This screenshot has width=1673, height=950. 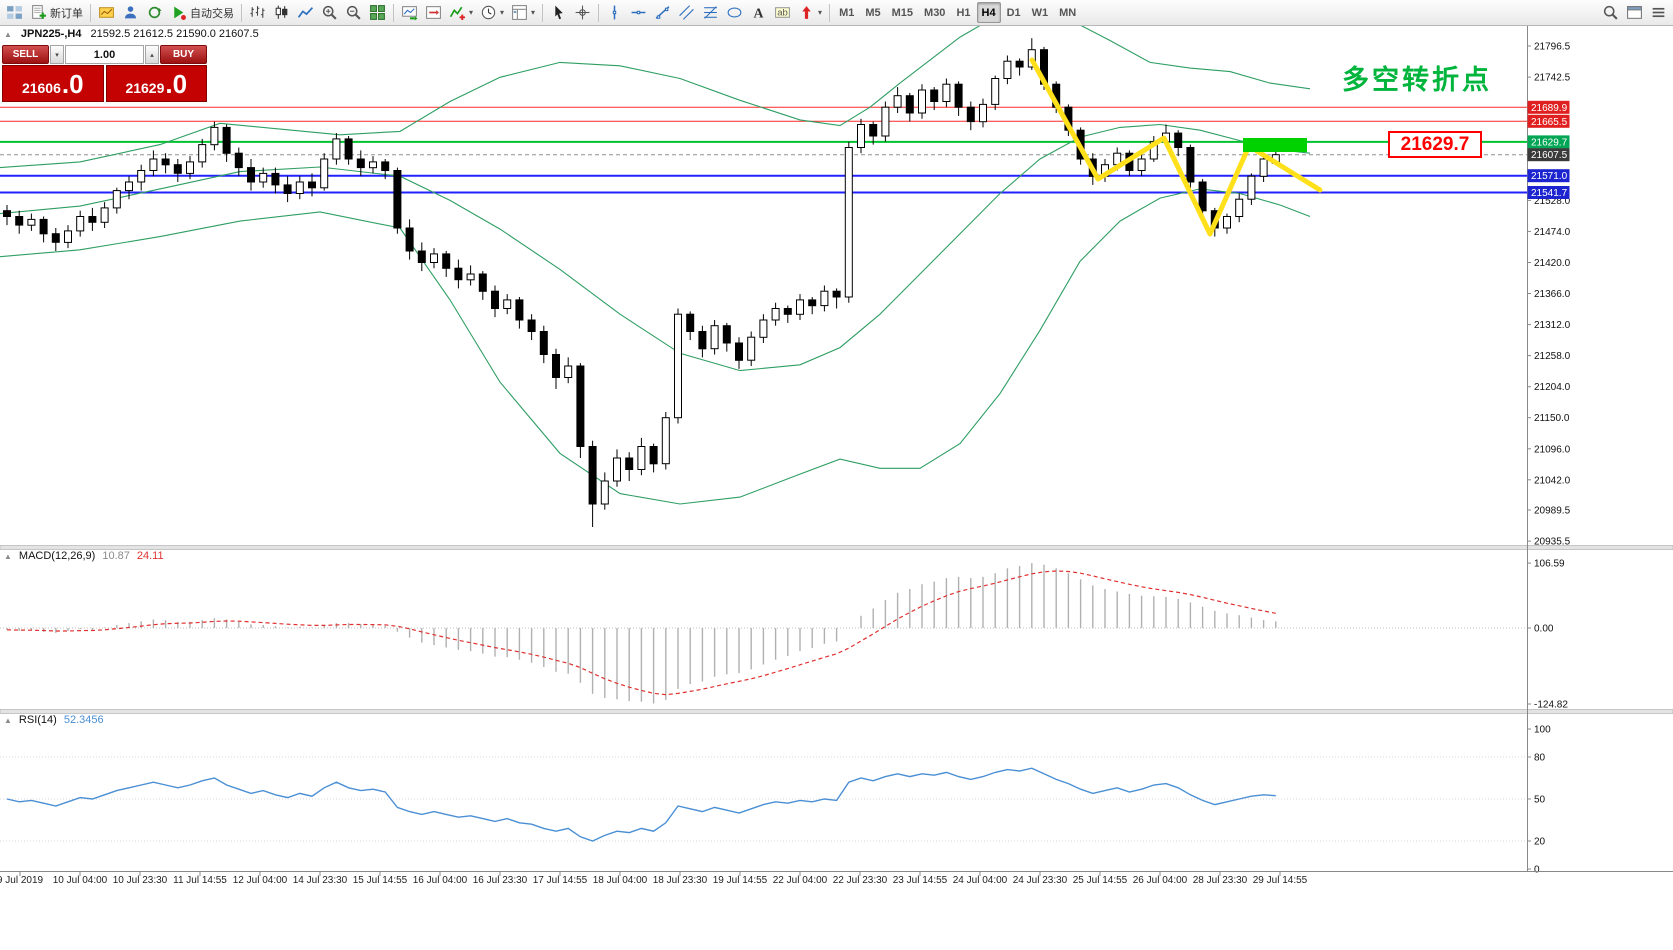 What do you see at coordinates (1552, 47) in the screenshot?
I see `svg-text: 21796.5` at bounding box center [1552, 47].